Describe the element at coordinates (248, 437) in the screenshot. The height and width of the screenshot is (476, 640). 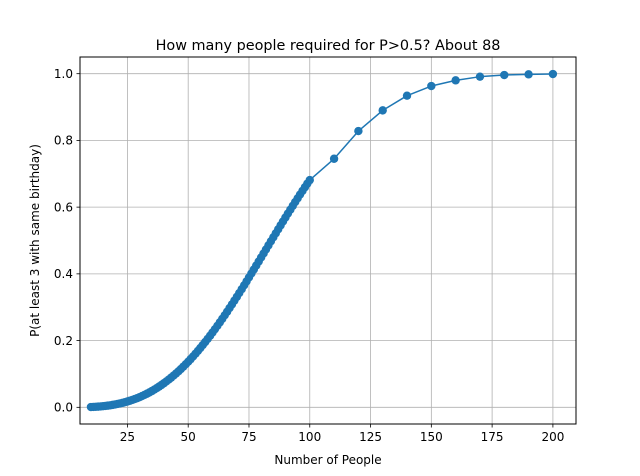
I see `x-tick-label: 75` at that location.